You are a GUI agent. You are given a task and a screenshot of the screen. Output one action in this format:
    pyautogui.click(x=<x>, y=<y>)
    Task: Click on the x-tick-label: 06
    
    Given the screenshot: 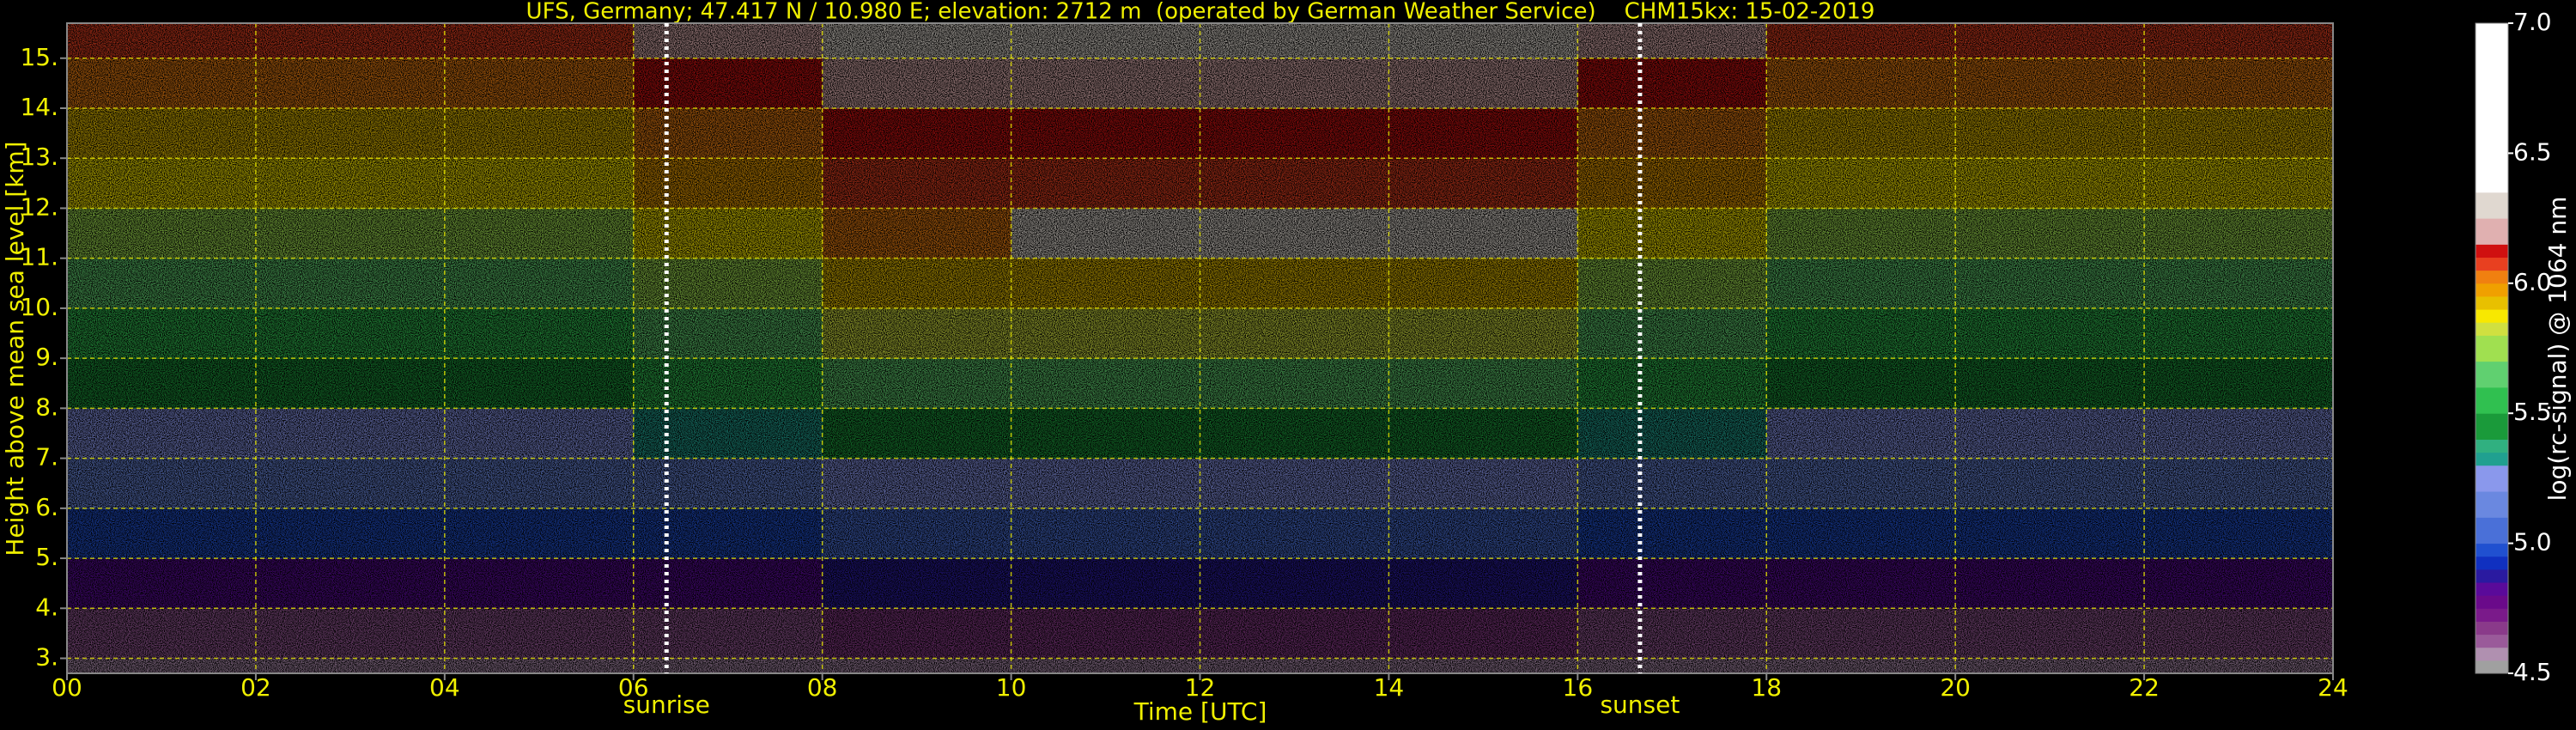 What is the action you would take?
    pyautogui.click(x=633, y=687)
    